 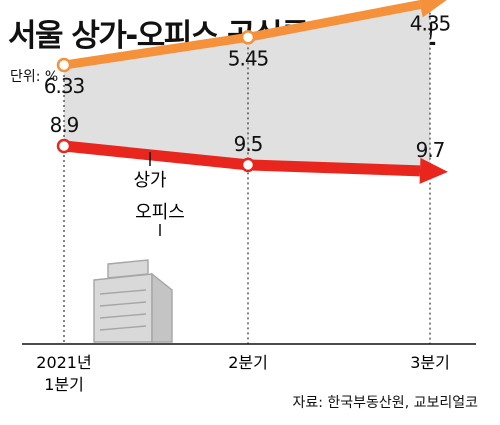 What do you see at coordinates (64, 86) in the screenshot?
I see `data-label: 6.33` at bounding box center [64, 86].